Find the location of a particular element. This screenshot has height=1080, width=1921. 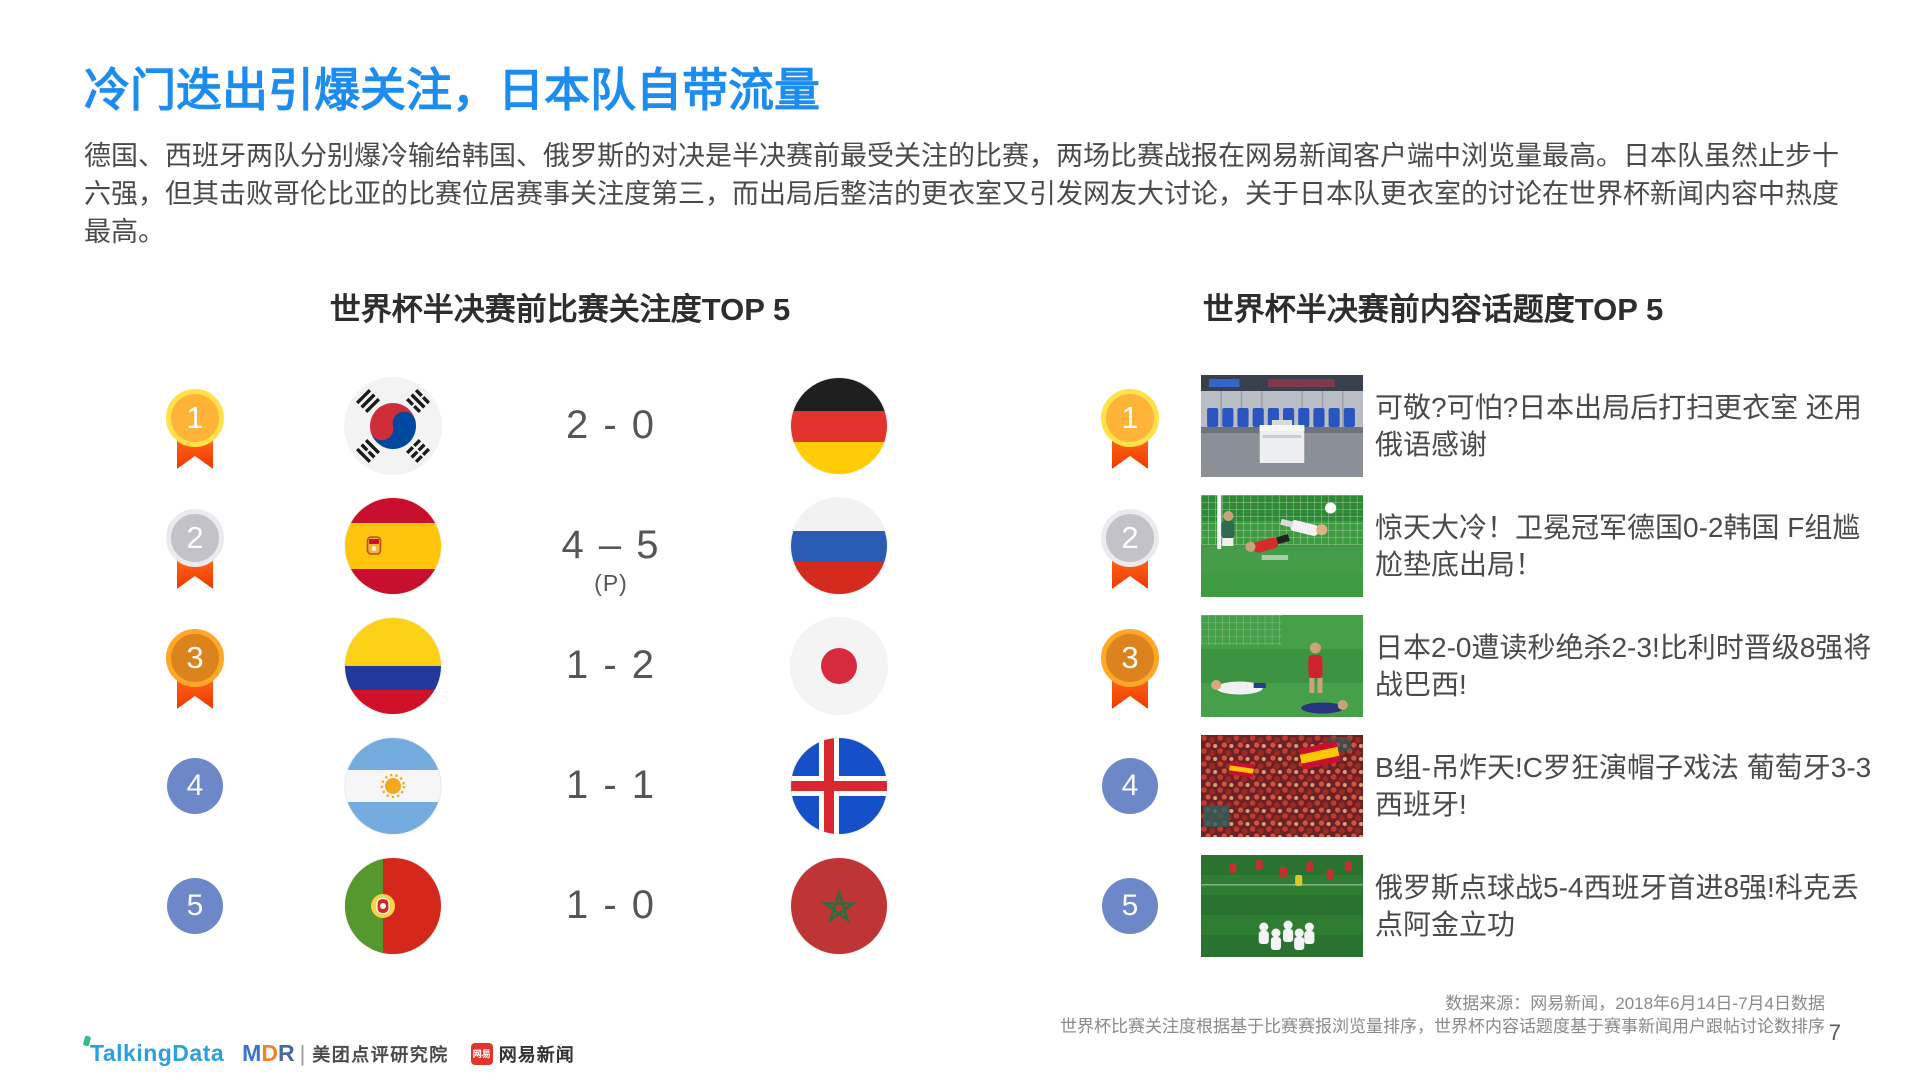

penalty-note: (P) is located at coordinates (611, 583).